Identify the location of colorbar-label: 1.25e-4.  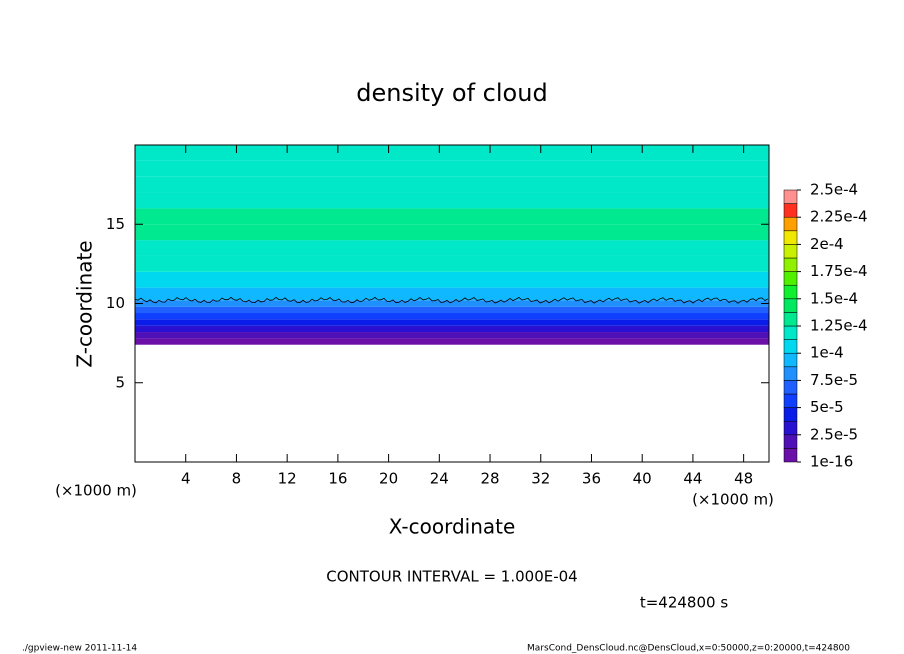
(839, 326).